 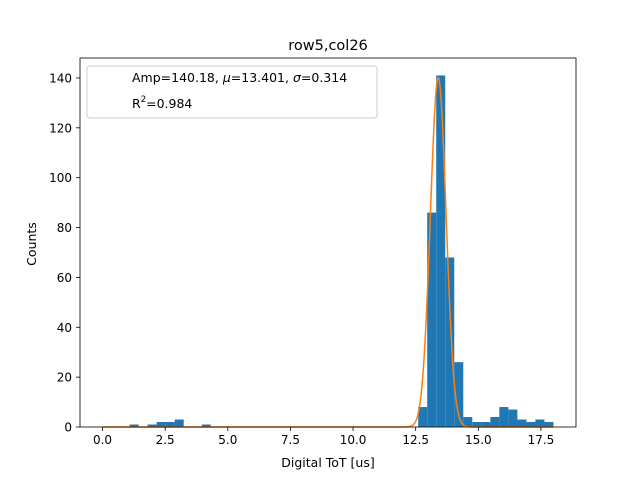 What do you see at coordinates (68, 428) in the screenshot?
I see `y-tick-label: 0` at bounding box center [68, 428].